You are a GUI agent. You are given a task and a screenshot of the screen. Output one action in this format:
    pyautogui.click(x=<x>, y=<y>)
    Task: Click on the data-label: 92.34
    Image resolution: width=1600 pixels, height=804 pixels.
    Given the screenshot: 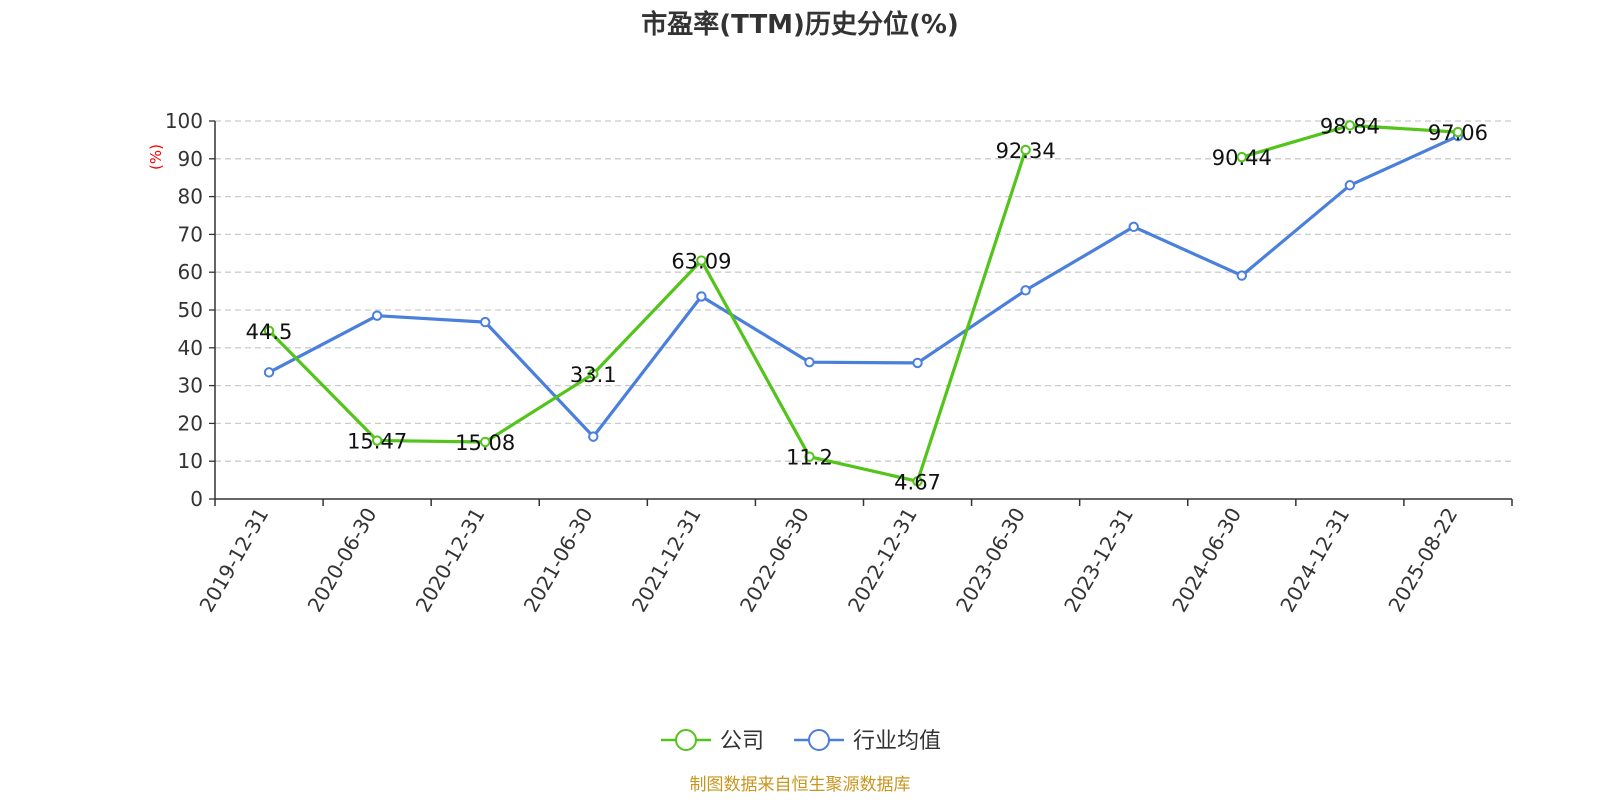 What is the action you would take?
    pyautogui.click(x=1026, y=151)
    